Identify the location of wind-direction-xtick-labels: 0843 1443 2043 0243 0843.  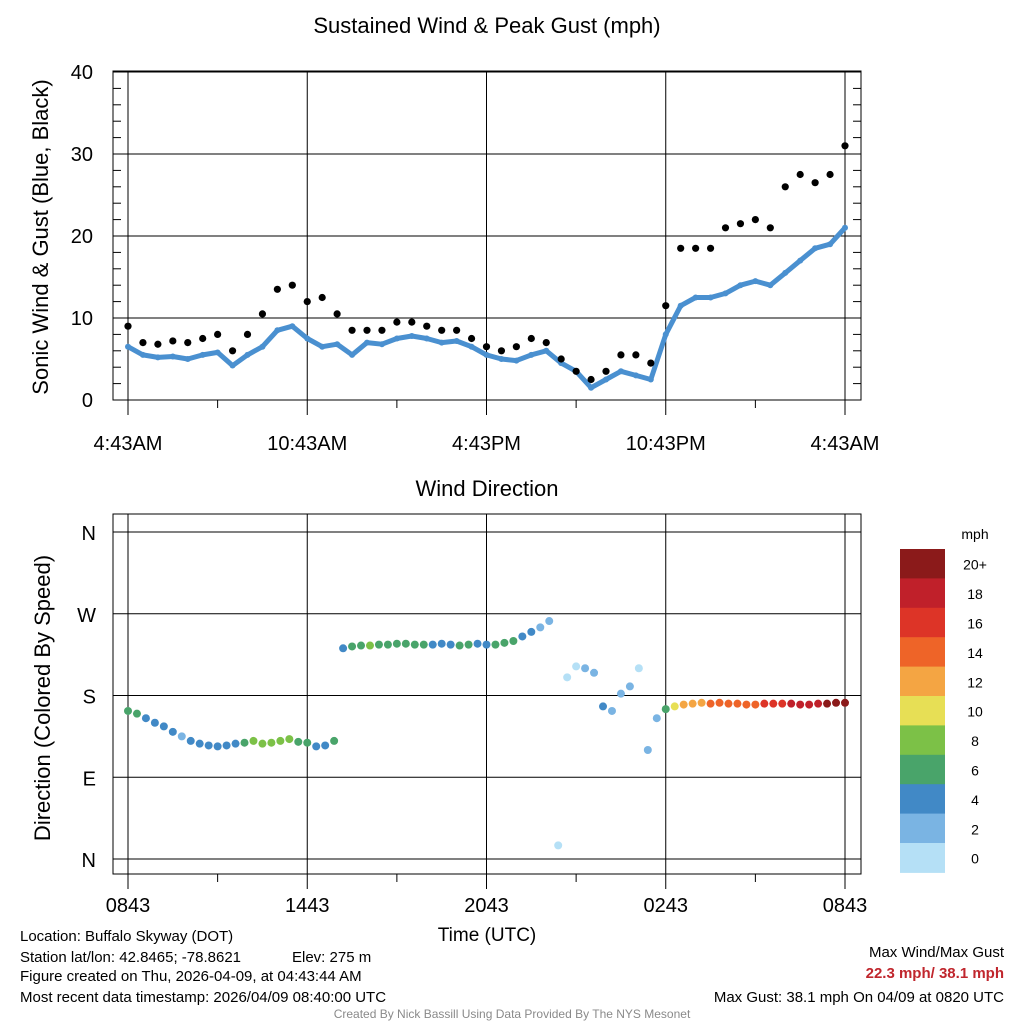
(487, 906).